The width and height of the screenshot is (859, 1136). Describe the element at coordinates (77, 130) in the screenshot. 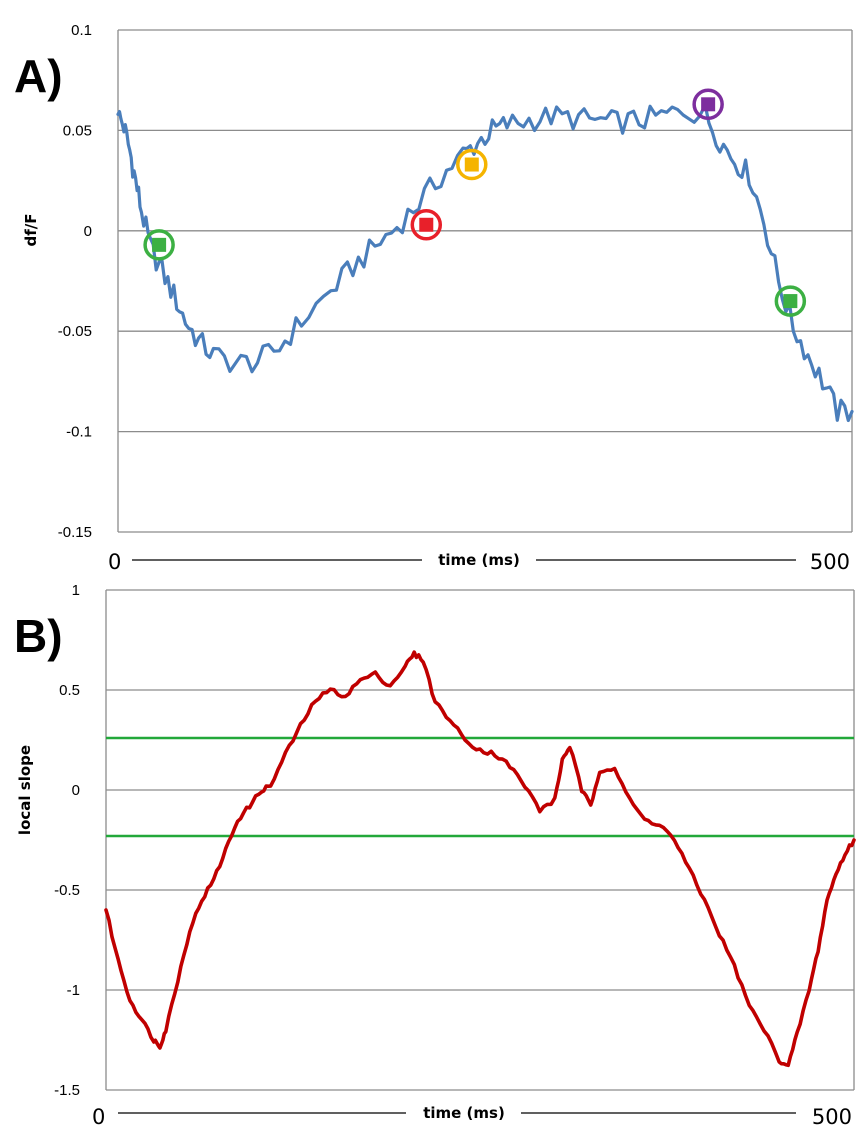

I see `panel-a-y-tick-label: 0.05` at that location.